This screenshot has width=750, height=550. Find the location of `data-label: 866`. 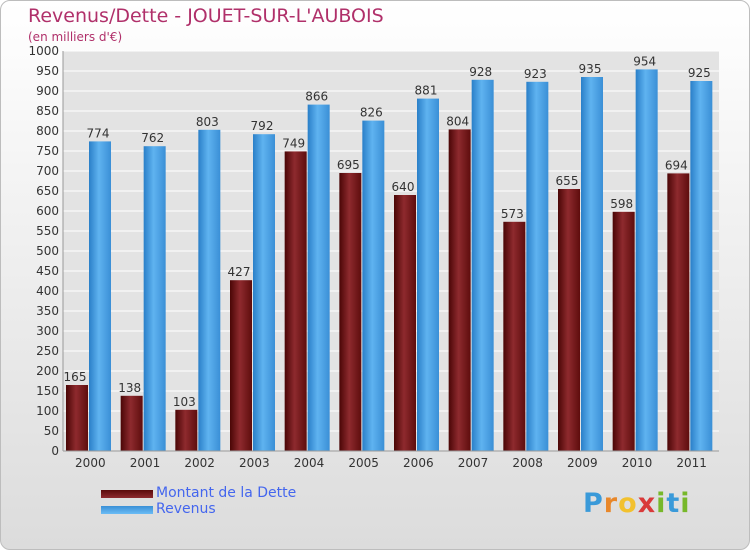

data-label: 866 is located at coordinates (316, 97).